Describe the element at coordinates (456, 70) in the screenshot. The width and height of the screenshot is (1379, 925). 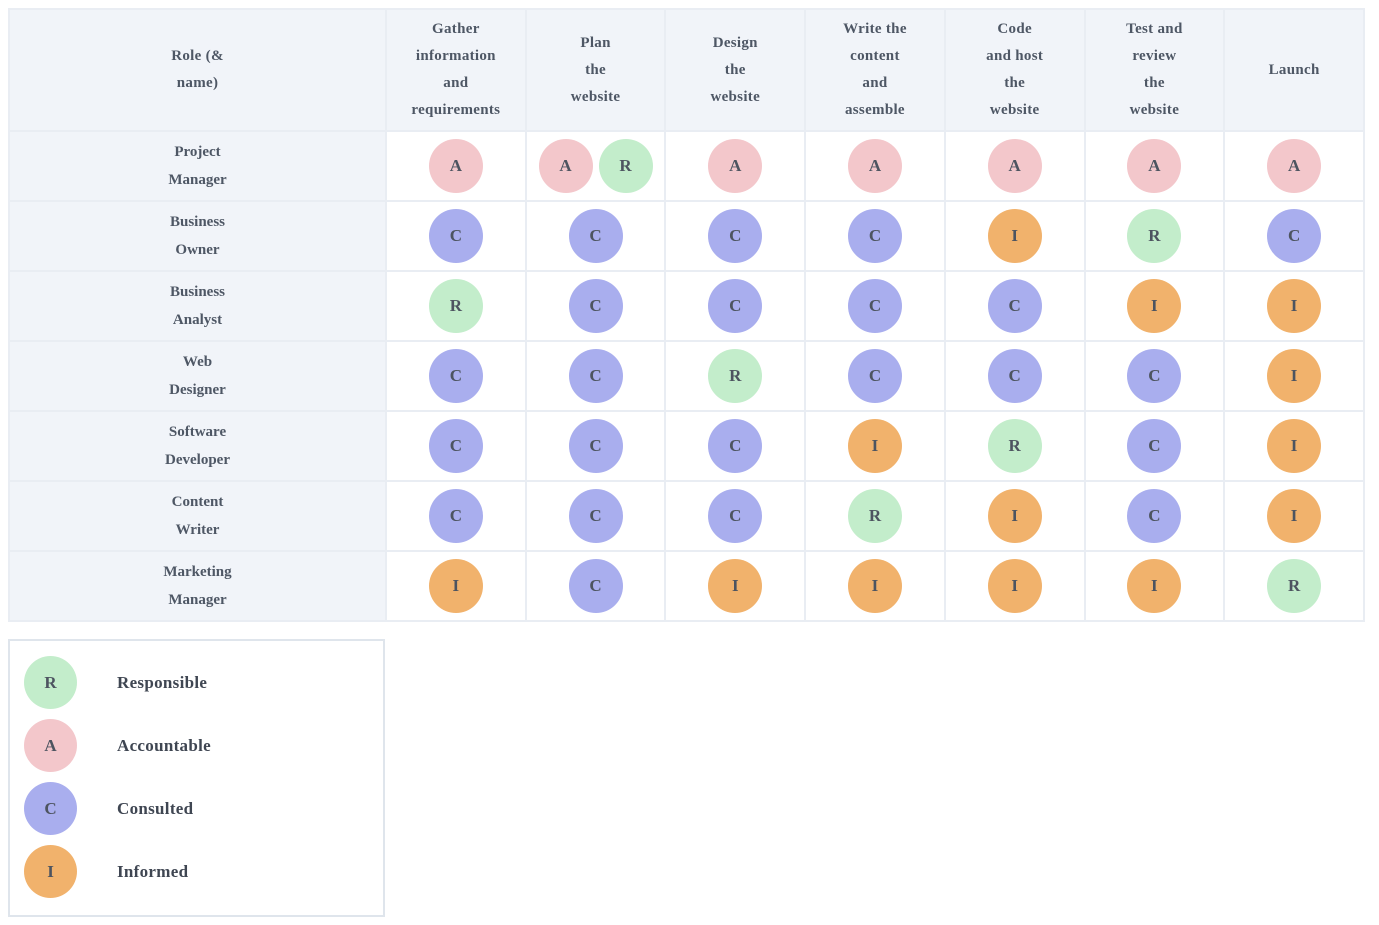
I see `column-header: Gather information and requirements` at that location.